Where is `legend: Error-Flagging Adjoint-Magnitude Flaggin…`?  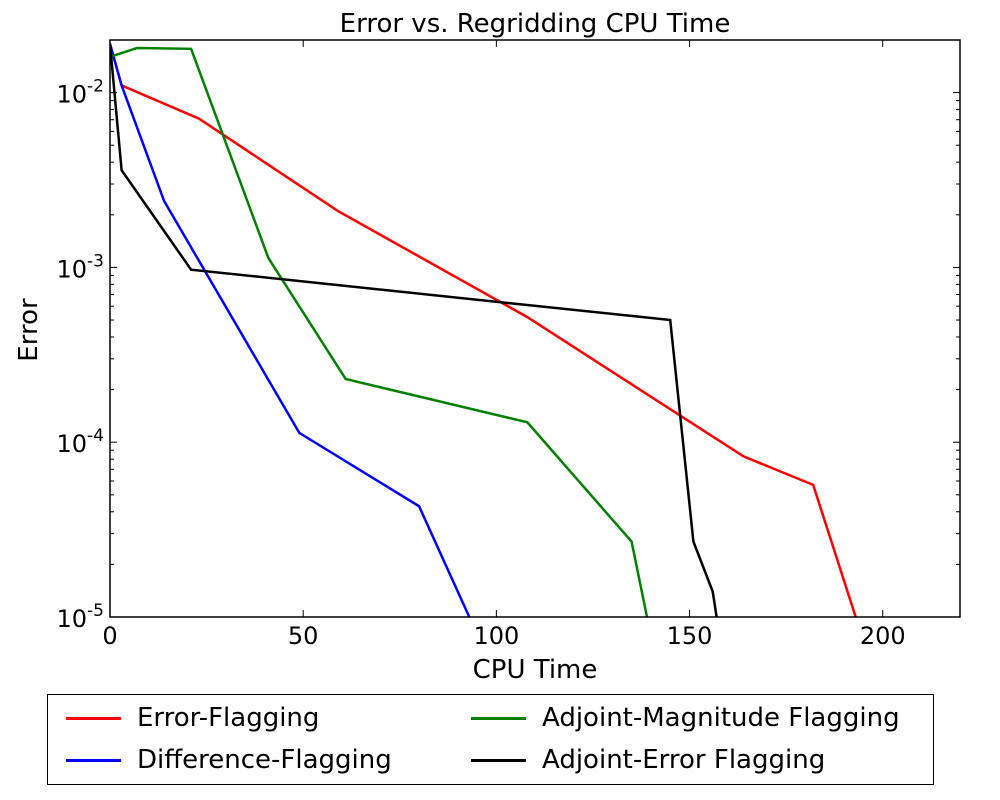
legend: Error-Flagging Adjoint-Magnitude Flaggin… is located at coordinates (490, 739).